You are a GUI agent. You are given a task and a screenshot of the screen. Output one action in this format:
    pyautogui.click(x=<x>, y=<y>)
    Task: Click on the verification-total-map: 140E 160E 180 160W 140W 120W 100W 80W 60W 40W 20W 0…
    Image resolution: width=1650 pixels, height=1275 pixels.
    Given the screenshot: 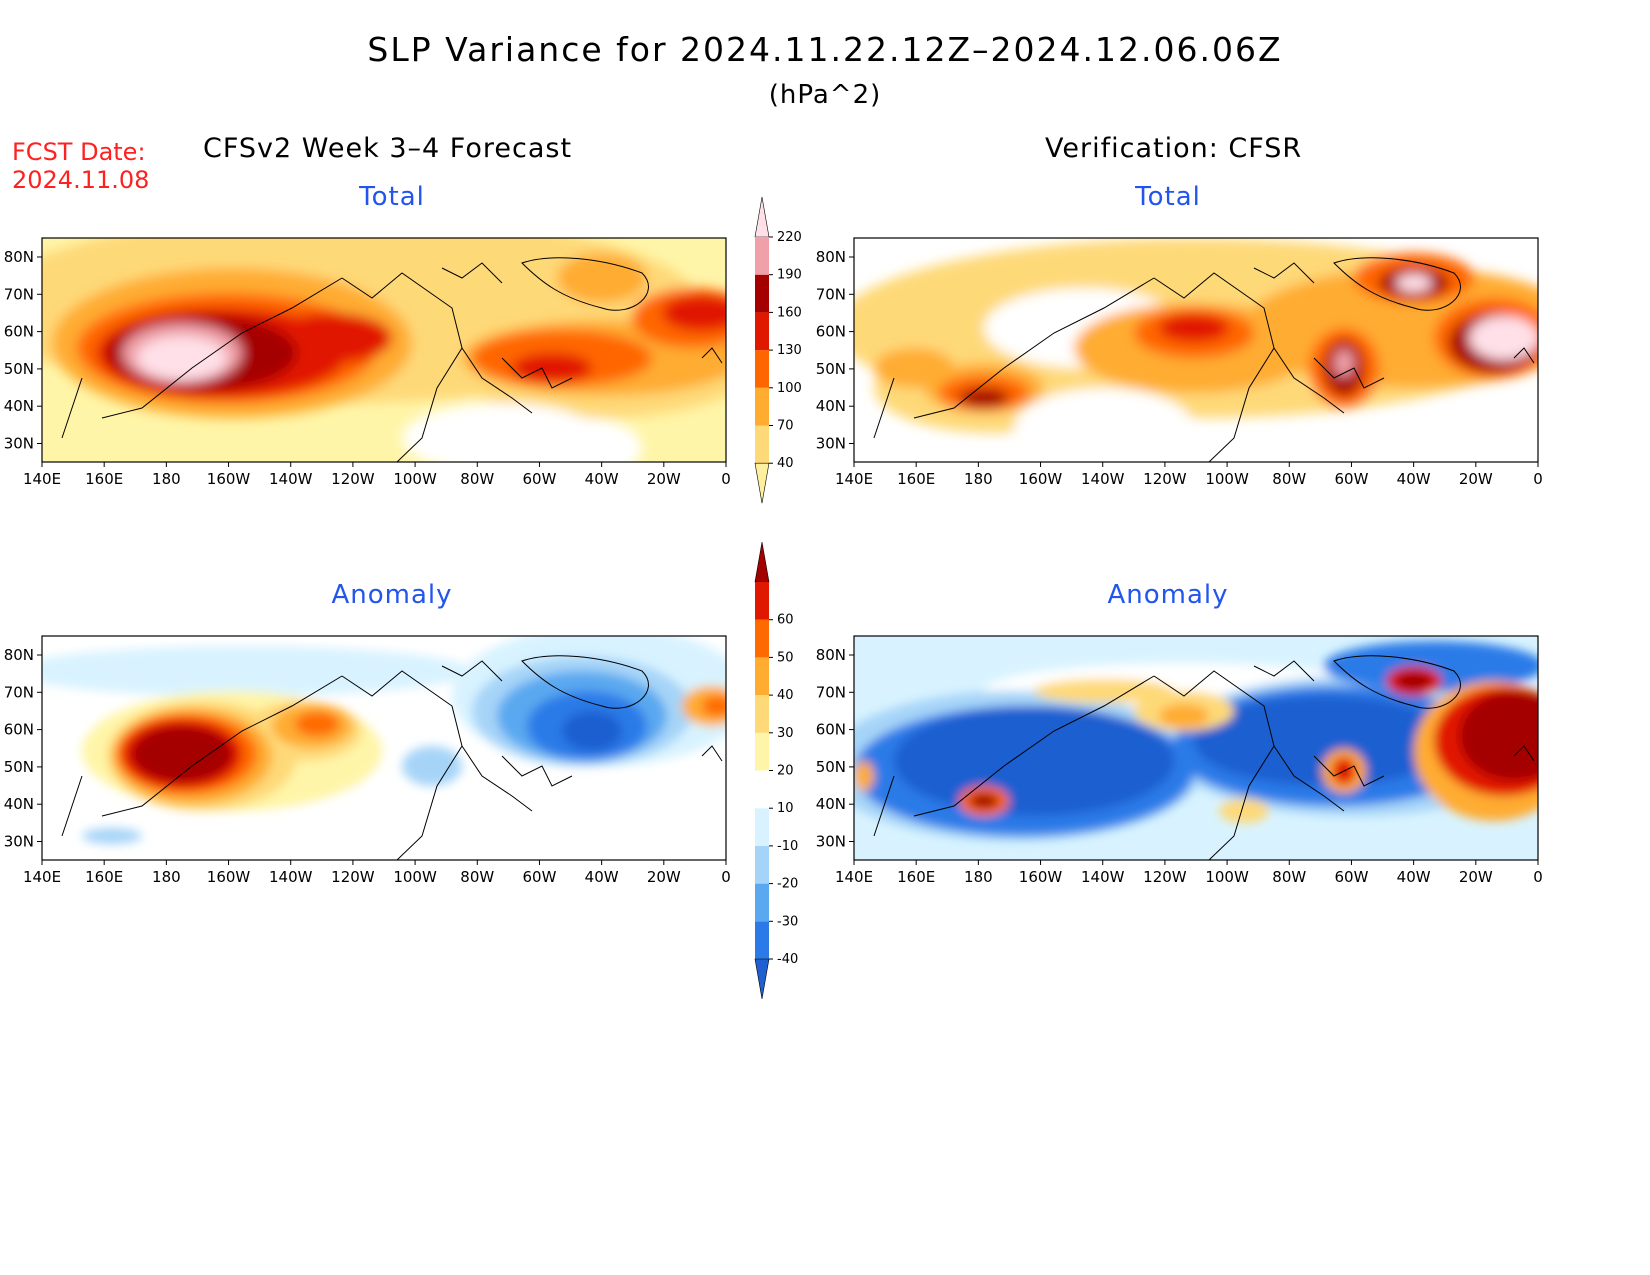 What is the action you would take?
    pyautogui.click(x=1179, y=362)
    